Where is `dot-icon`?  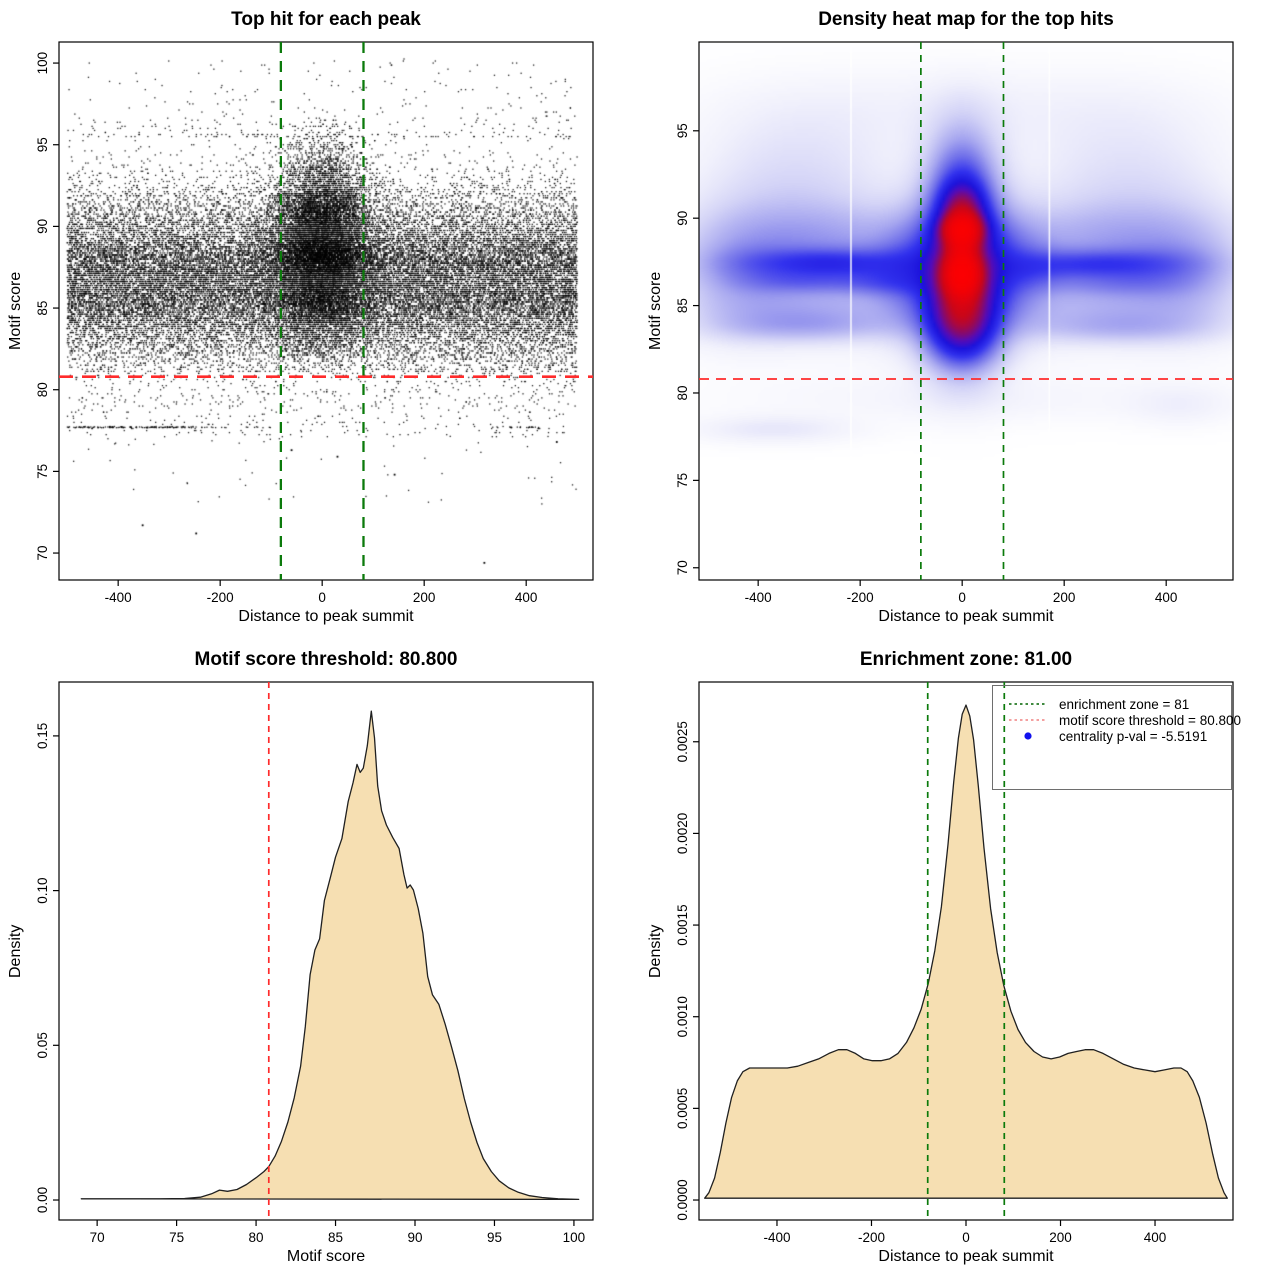
dot-icon is located at coordinates (1028, 736).